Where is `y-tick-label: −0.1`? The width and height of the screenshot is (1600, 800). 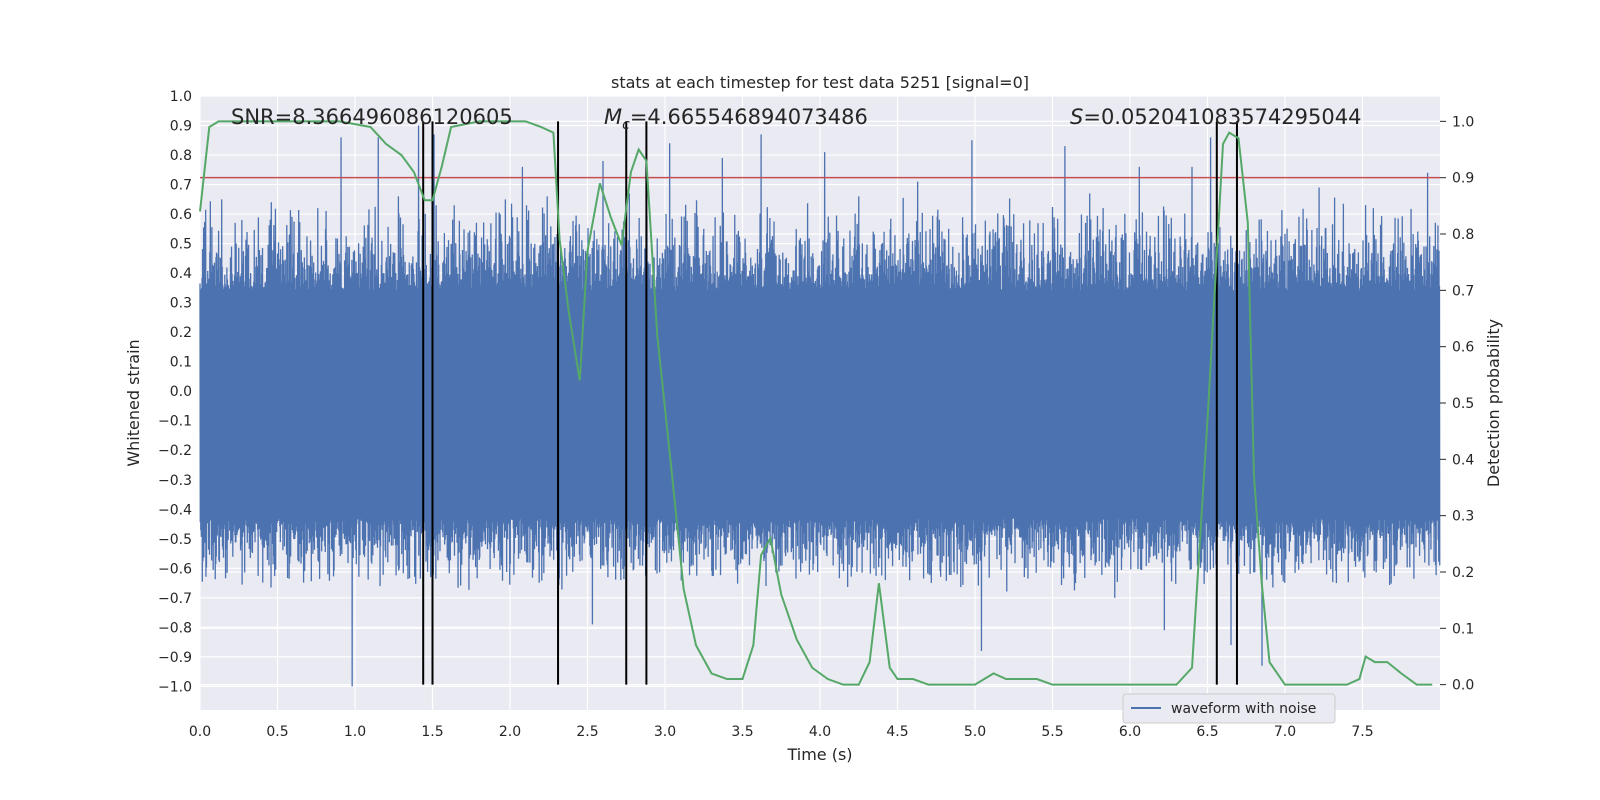 y-tick-label: −0.1 is located at coordinates (175, 422).